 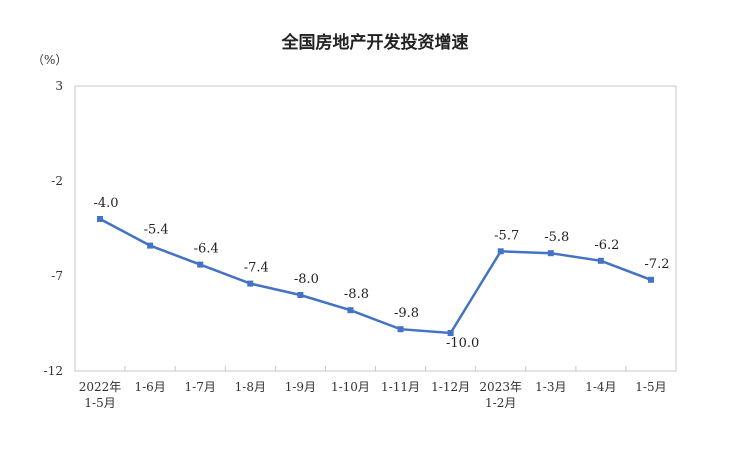 I want to click on data-label: -5.7, so click(x=506, y=235).